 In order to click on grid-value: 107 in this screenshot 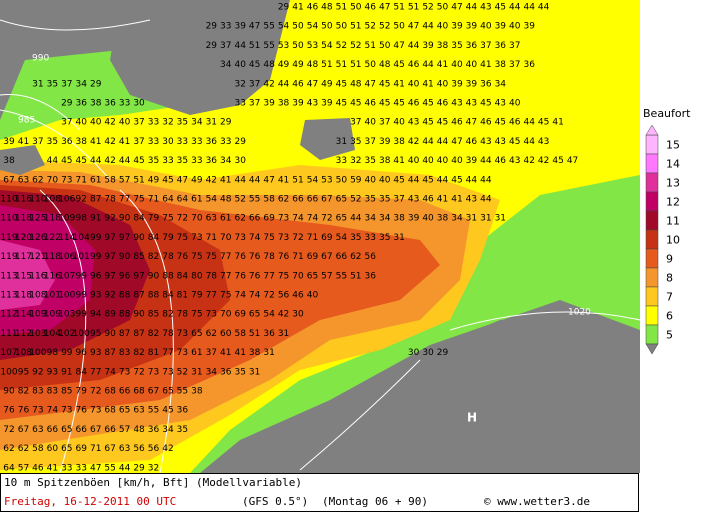, I will do `click(8, 353)`.